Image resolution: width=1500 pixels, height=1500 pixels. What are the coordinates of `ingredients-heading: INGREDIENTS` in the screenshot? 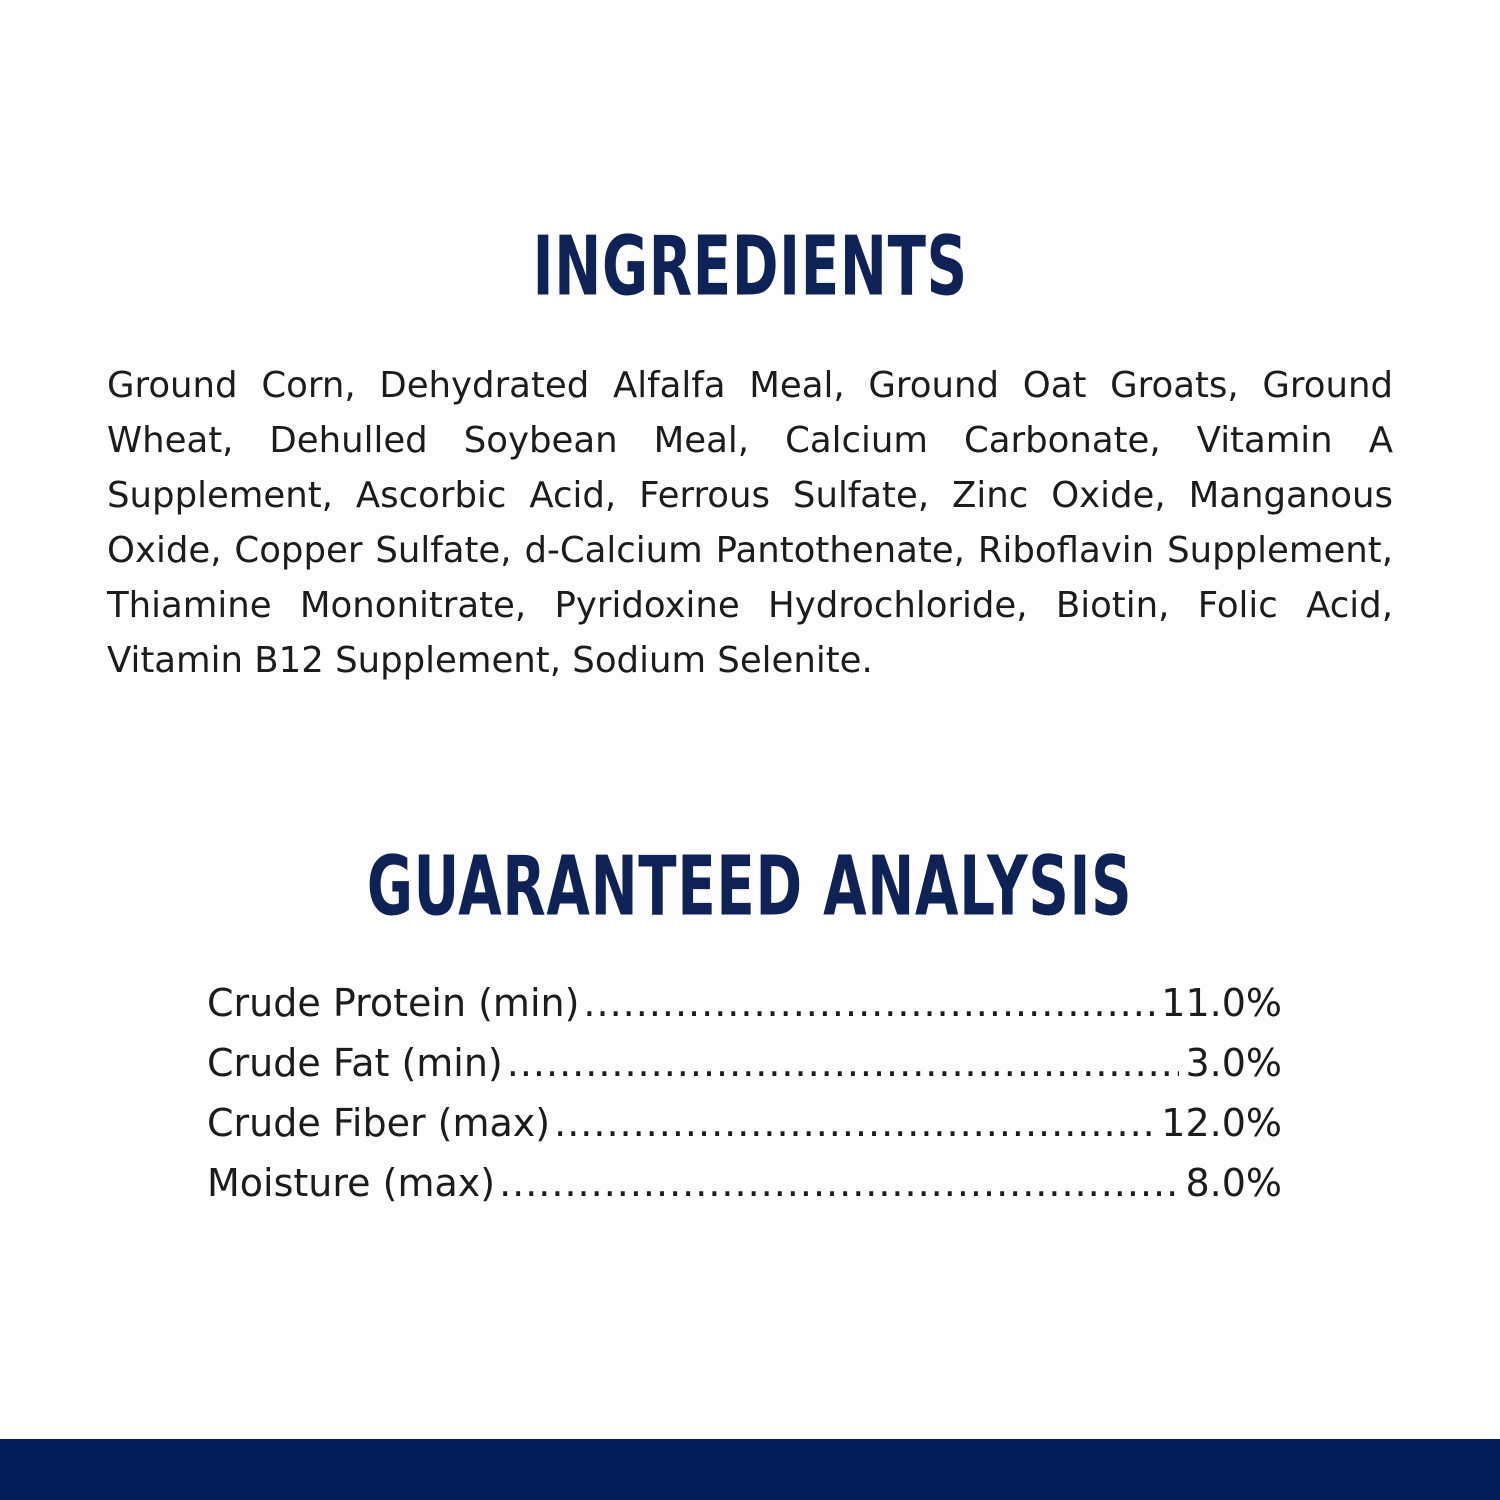 It's located at (750, 267).